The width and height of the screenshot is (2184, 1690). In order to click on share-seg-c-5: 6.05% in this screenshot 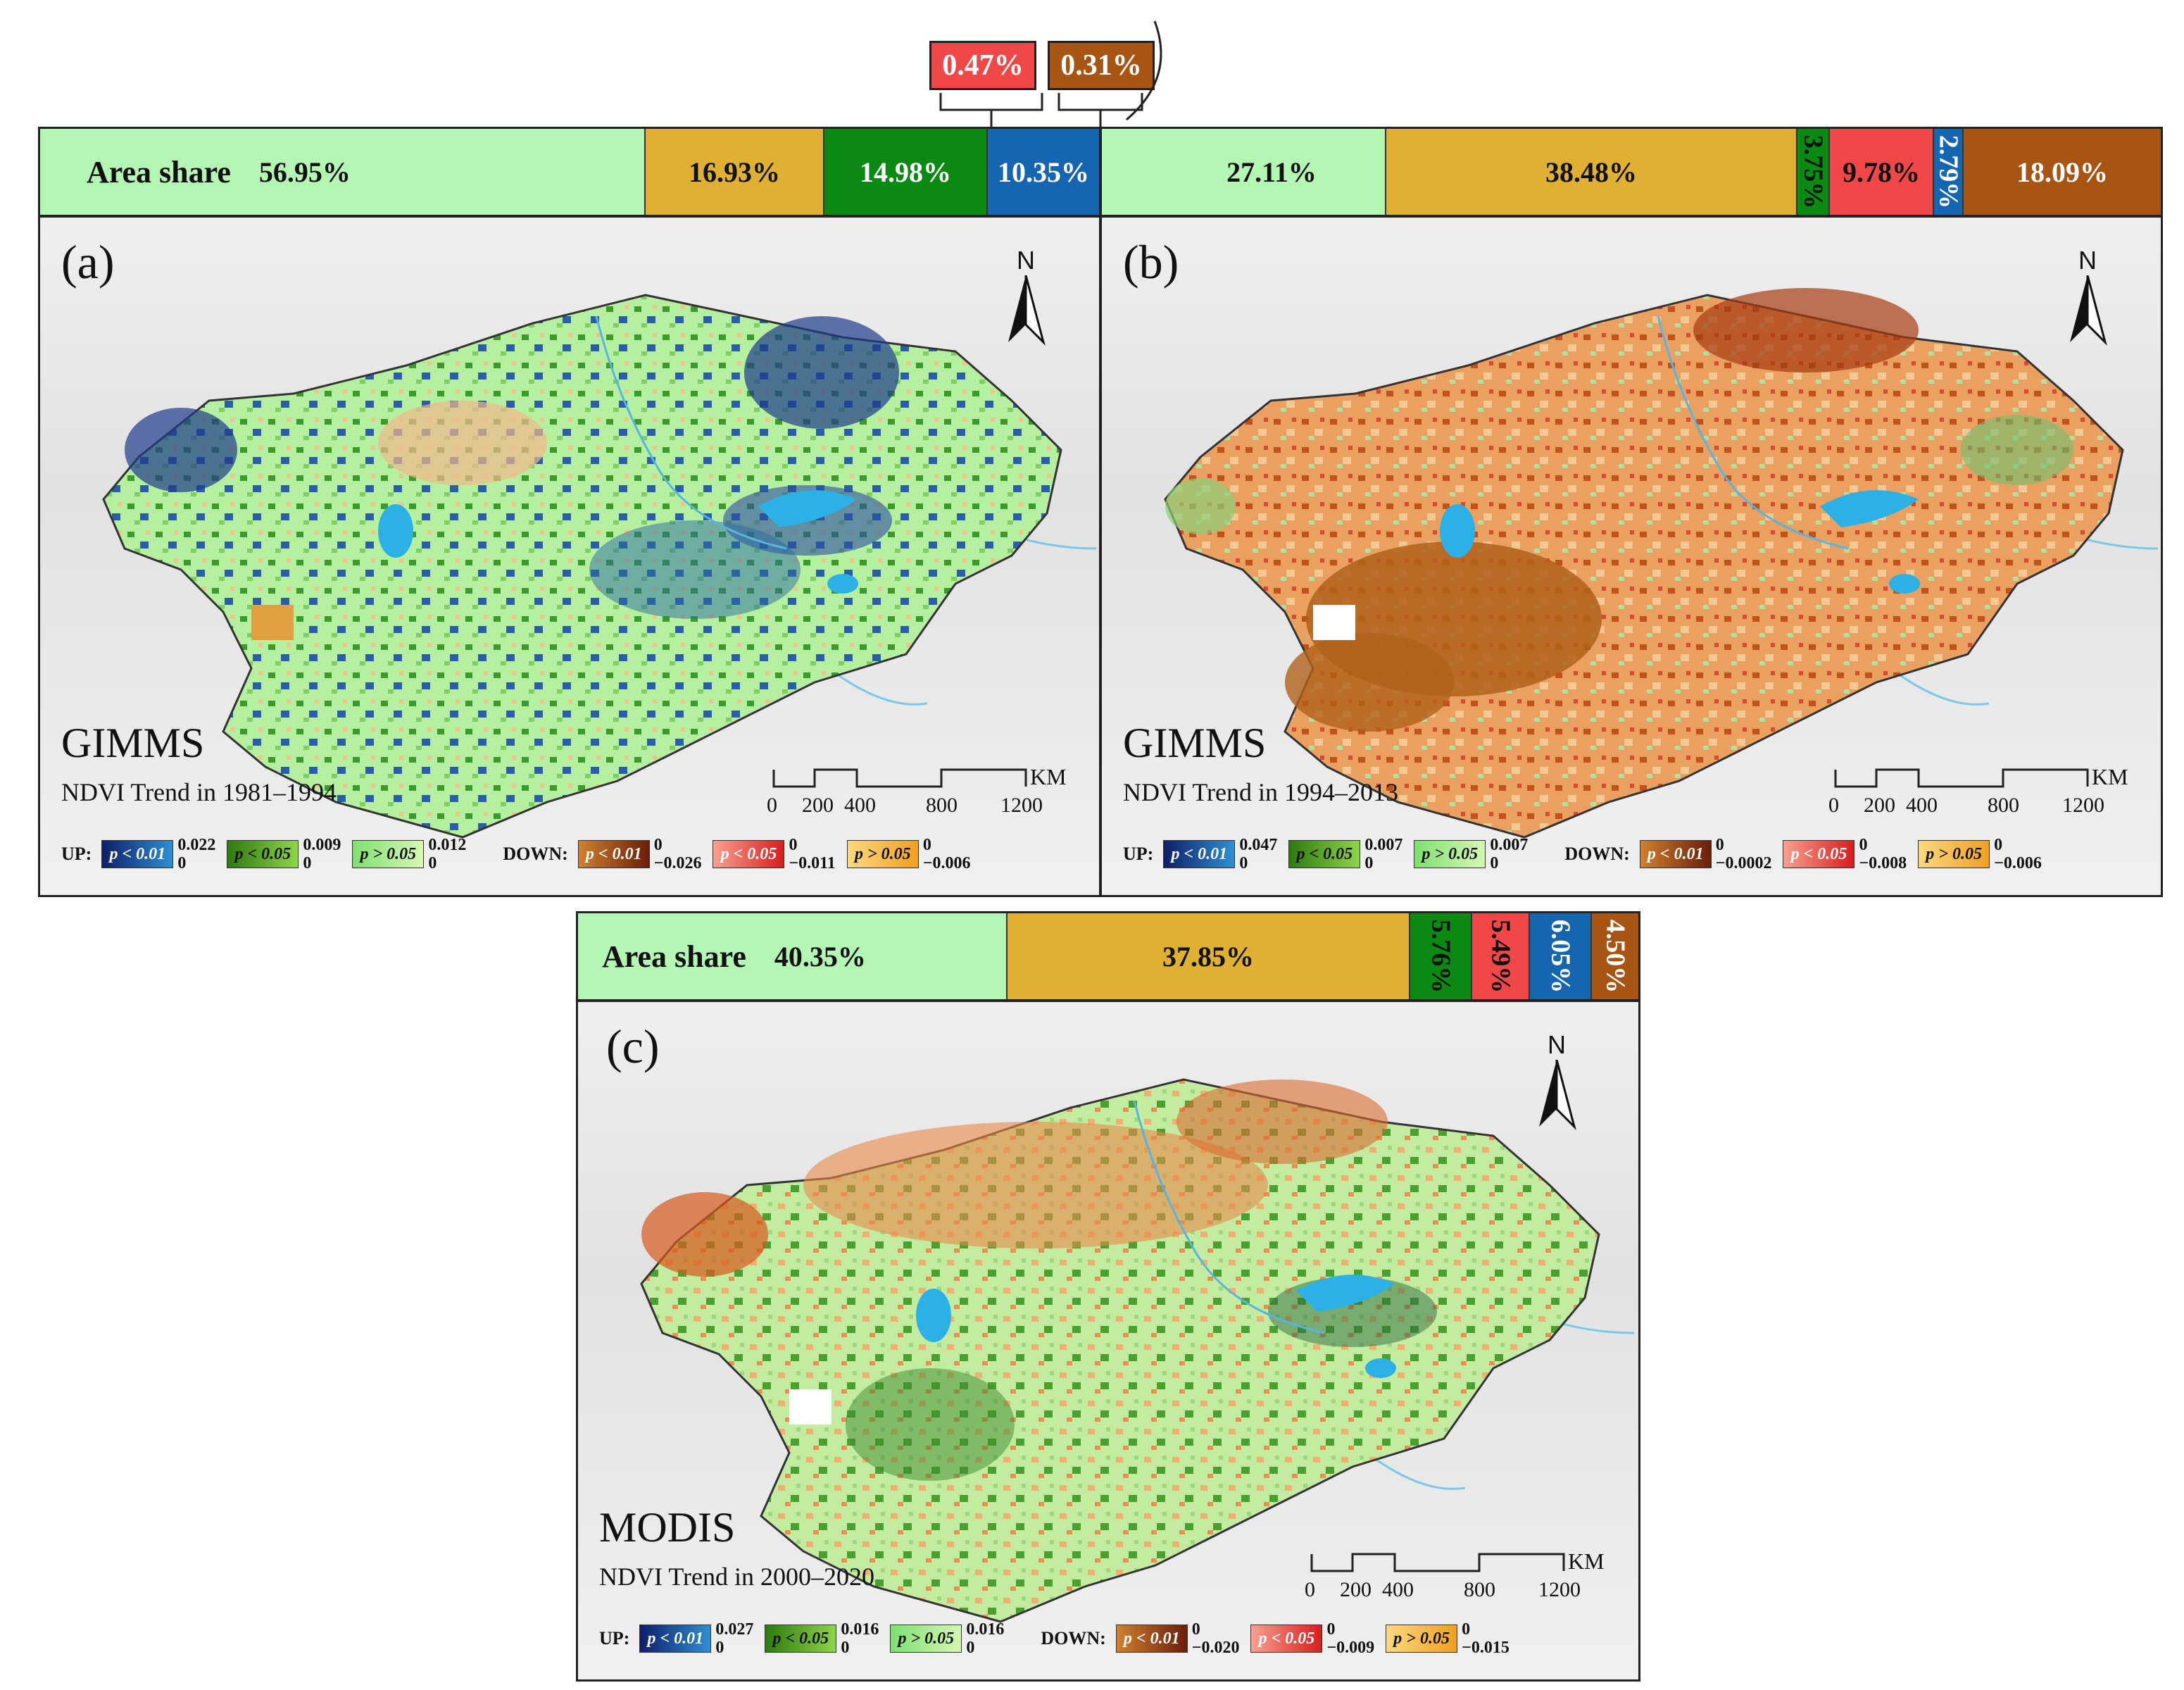, I will do `click(1561, 956)`.